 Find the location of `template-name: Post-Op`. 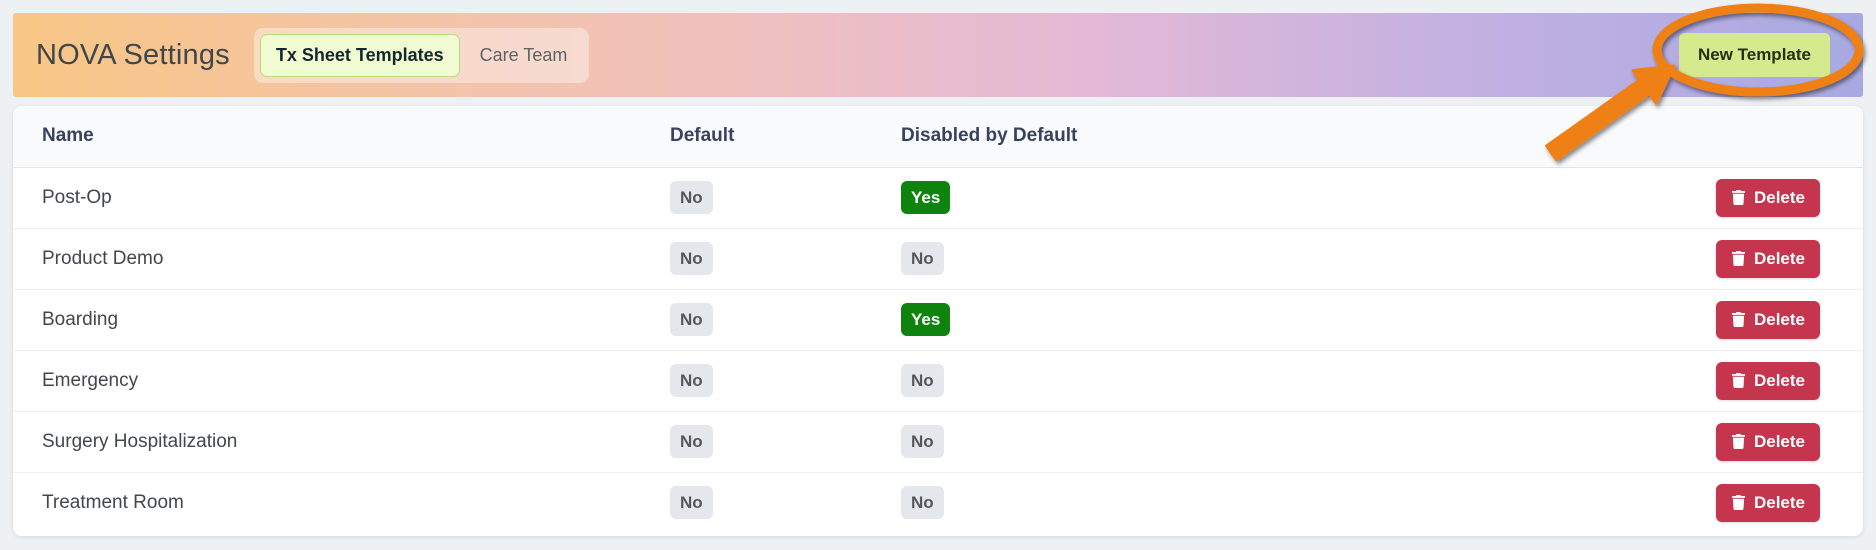

template-name: Post-Op is located at coordinates (341, 198).